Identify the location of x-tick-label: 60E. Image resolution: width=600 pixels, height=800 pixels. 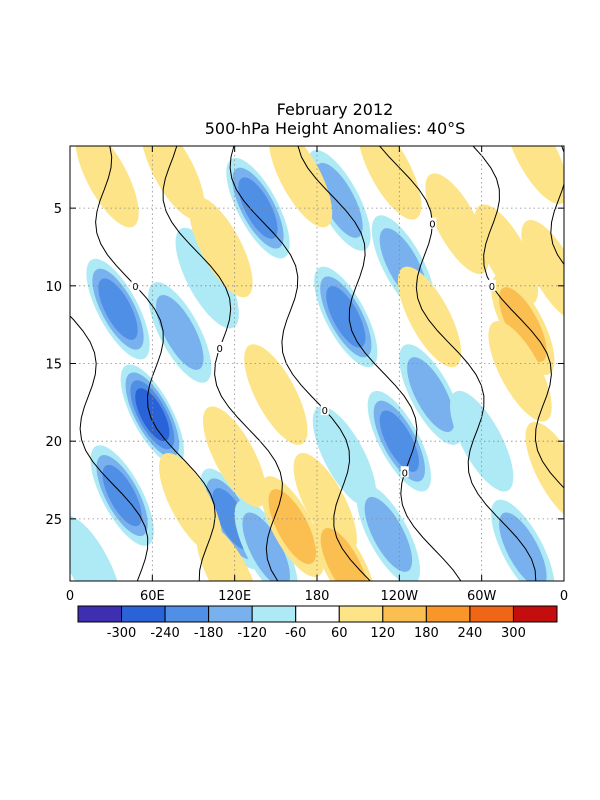
(152, 596).